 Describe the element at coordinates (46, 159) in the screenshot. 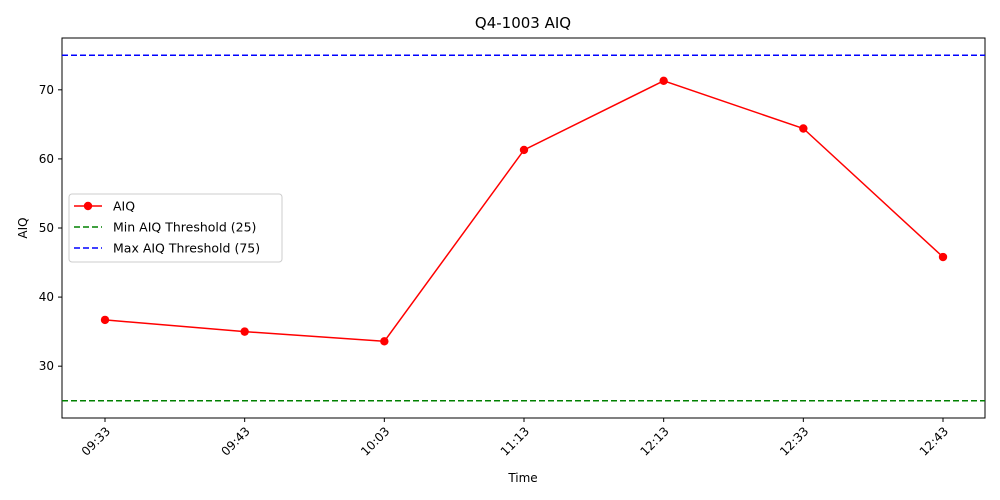

I see `y-tick-label: 60` at that location.